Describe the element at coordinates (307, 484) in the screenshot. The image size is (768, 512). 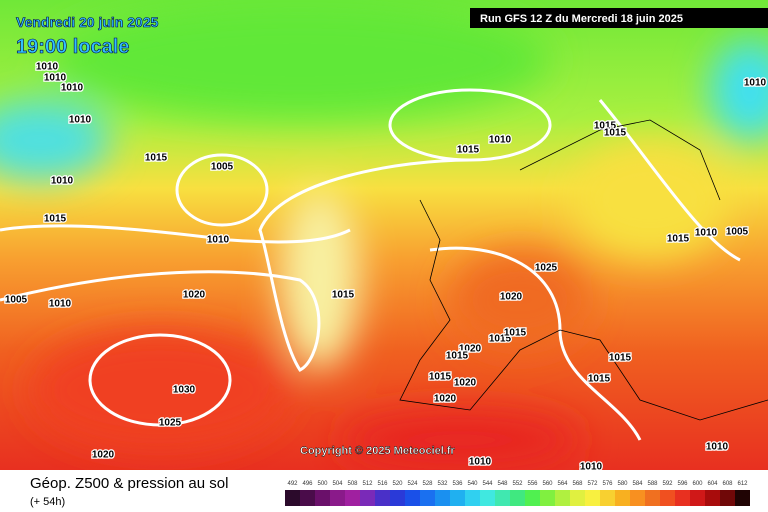
I see `scale-label: 496` at that location.